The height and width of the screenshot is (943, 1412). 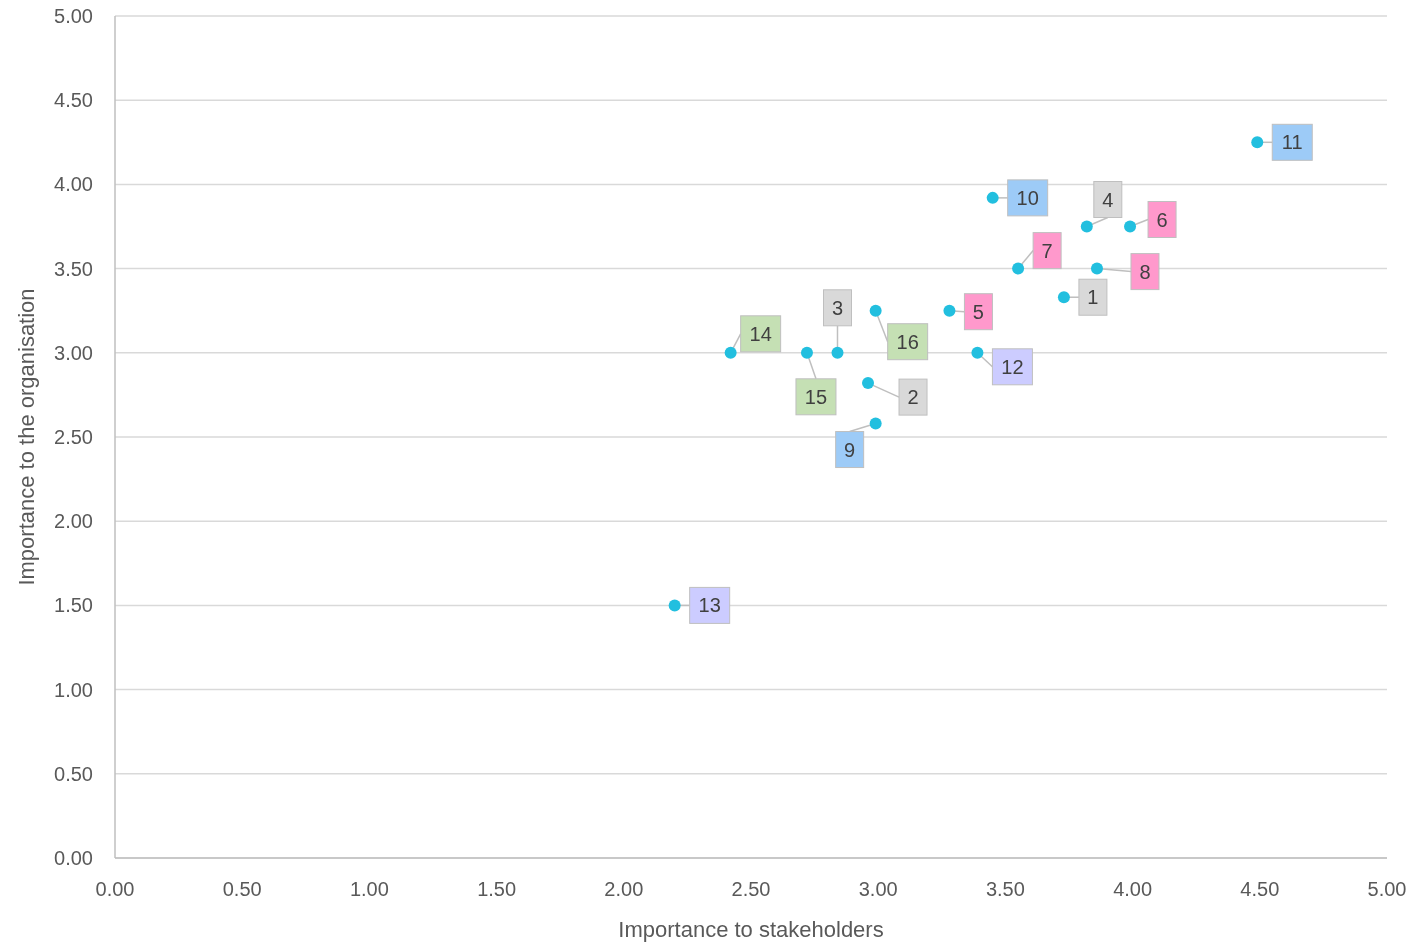 I want to click on x-tick-label: 0.50, so click(x=242, y=889).